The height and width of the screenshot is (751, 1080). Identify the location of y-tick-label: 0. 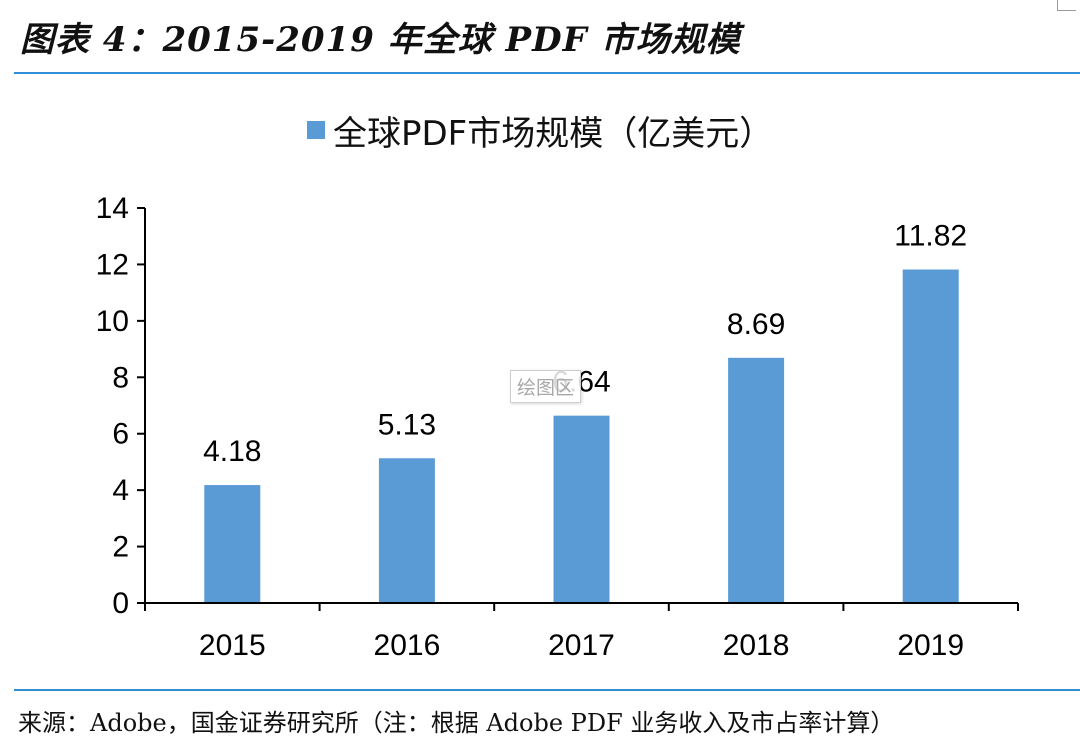
(120, 603).